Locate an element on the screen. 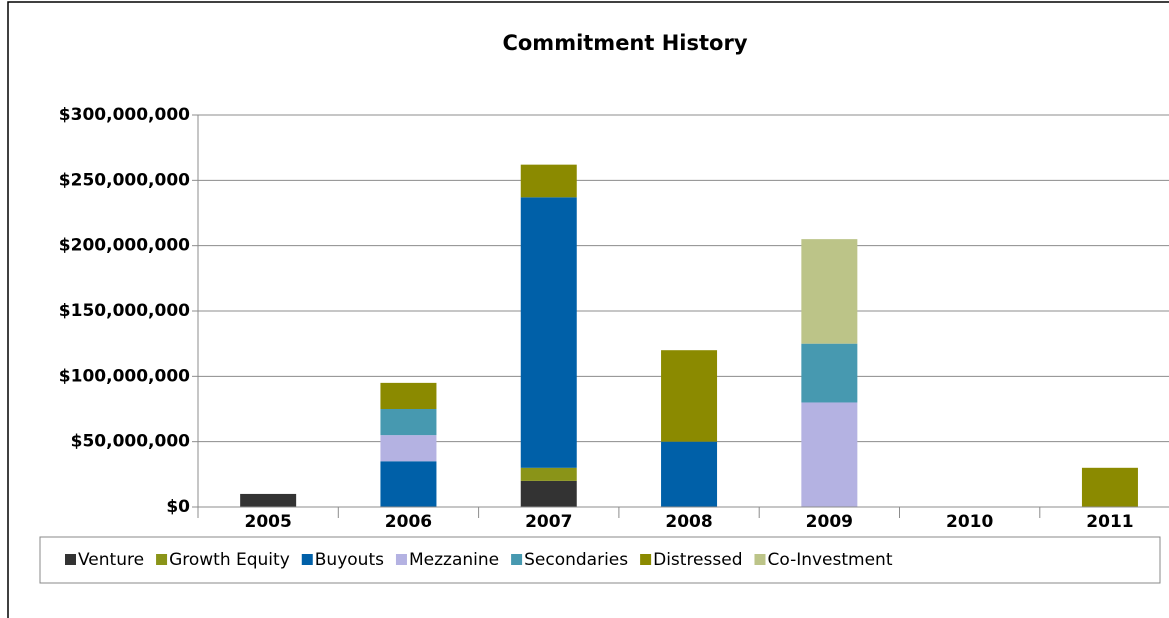 This screenshot has height=618, width=1169. x-tick-label: 2010 is located at coordinates (969, 522).